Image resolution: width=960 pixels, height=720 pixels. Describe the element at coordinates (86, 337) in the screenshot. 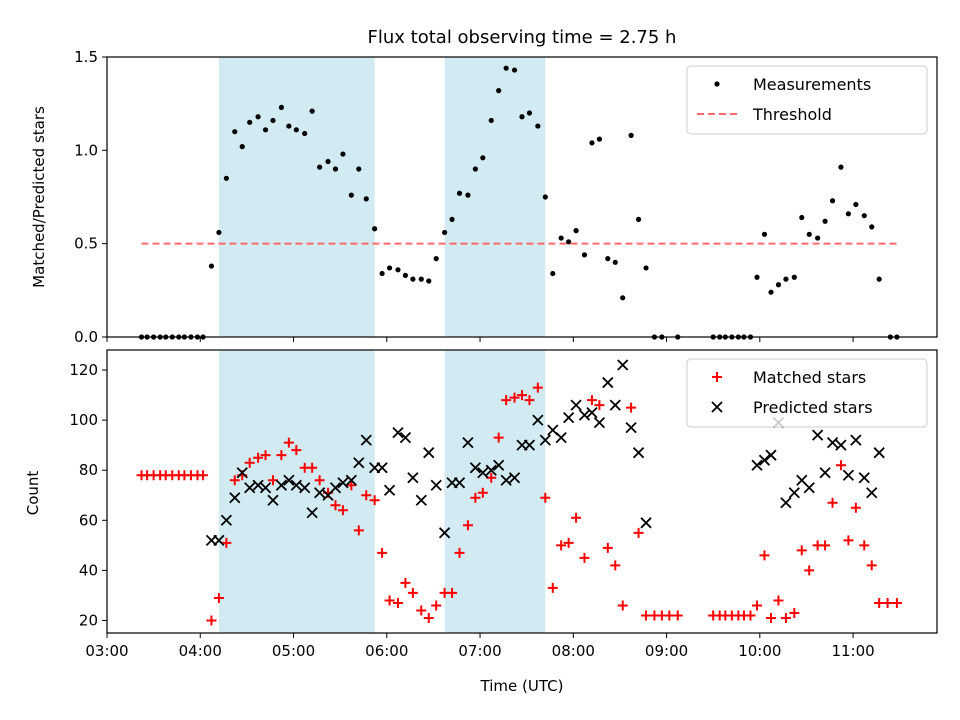

I see `top-y-tick-label: 0.0` at that location.